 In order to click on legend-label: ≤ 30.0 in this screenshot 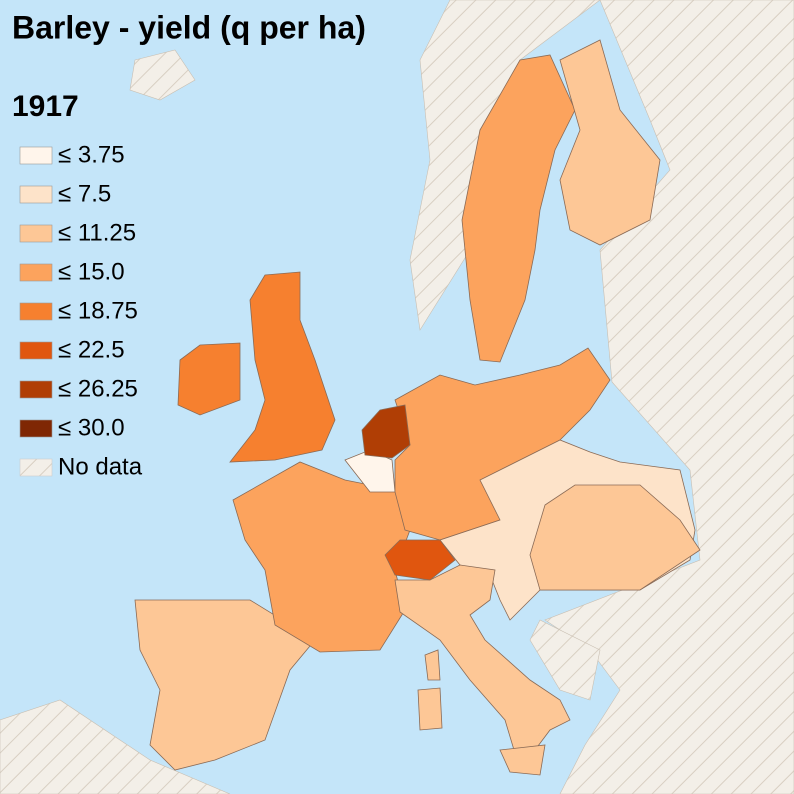, I will do `click(91, 427)`.